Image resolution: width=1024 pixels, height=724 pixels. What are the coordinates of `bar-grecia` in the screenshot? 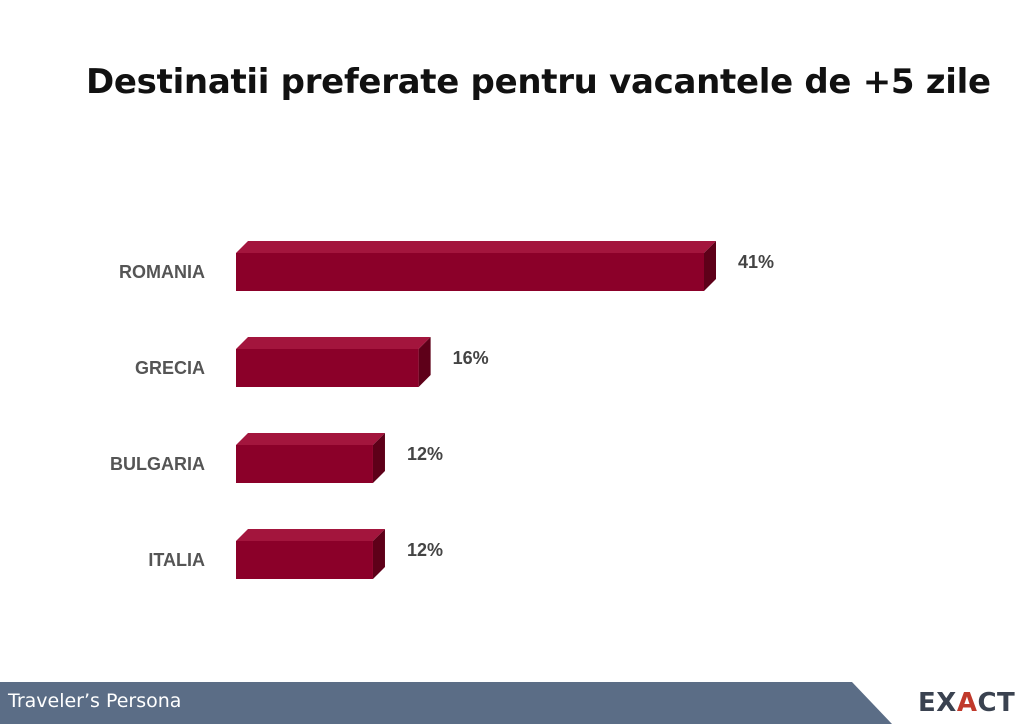 It's located at (327, 368).